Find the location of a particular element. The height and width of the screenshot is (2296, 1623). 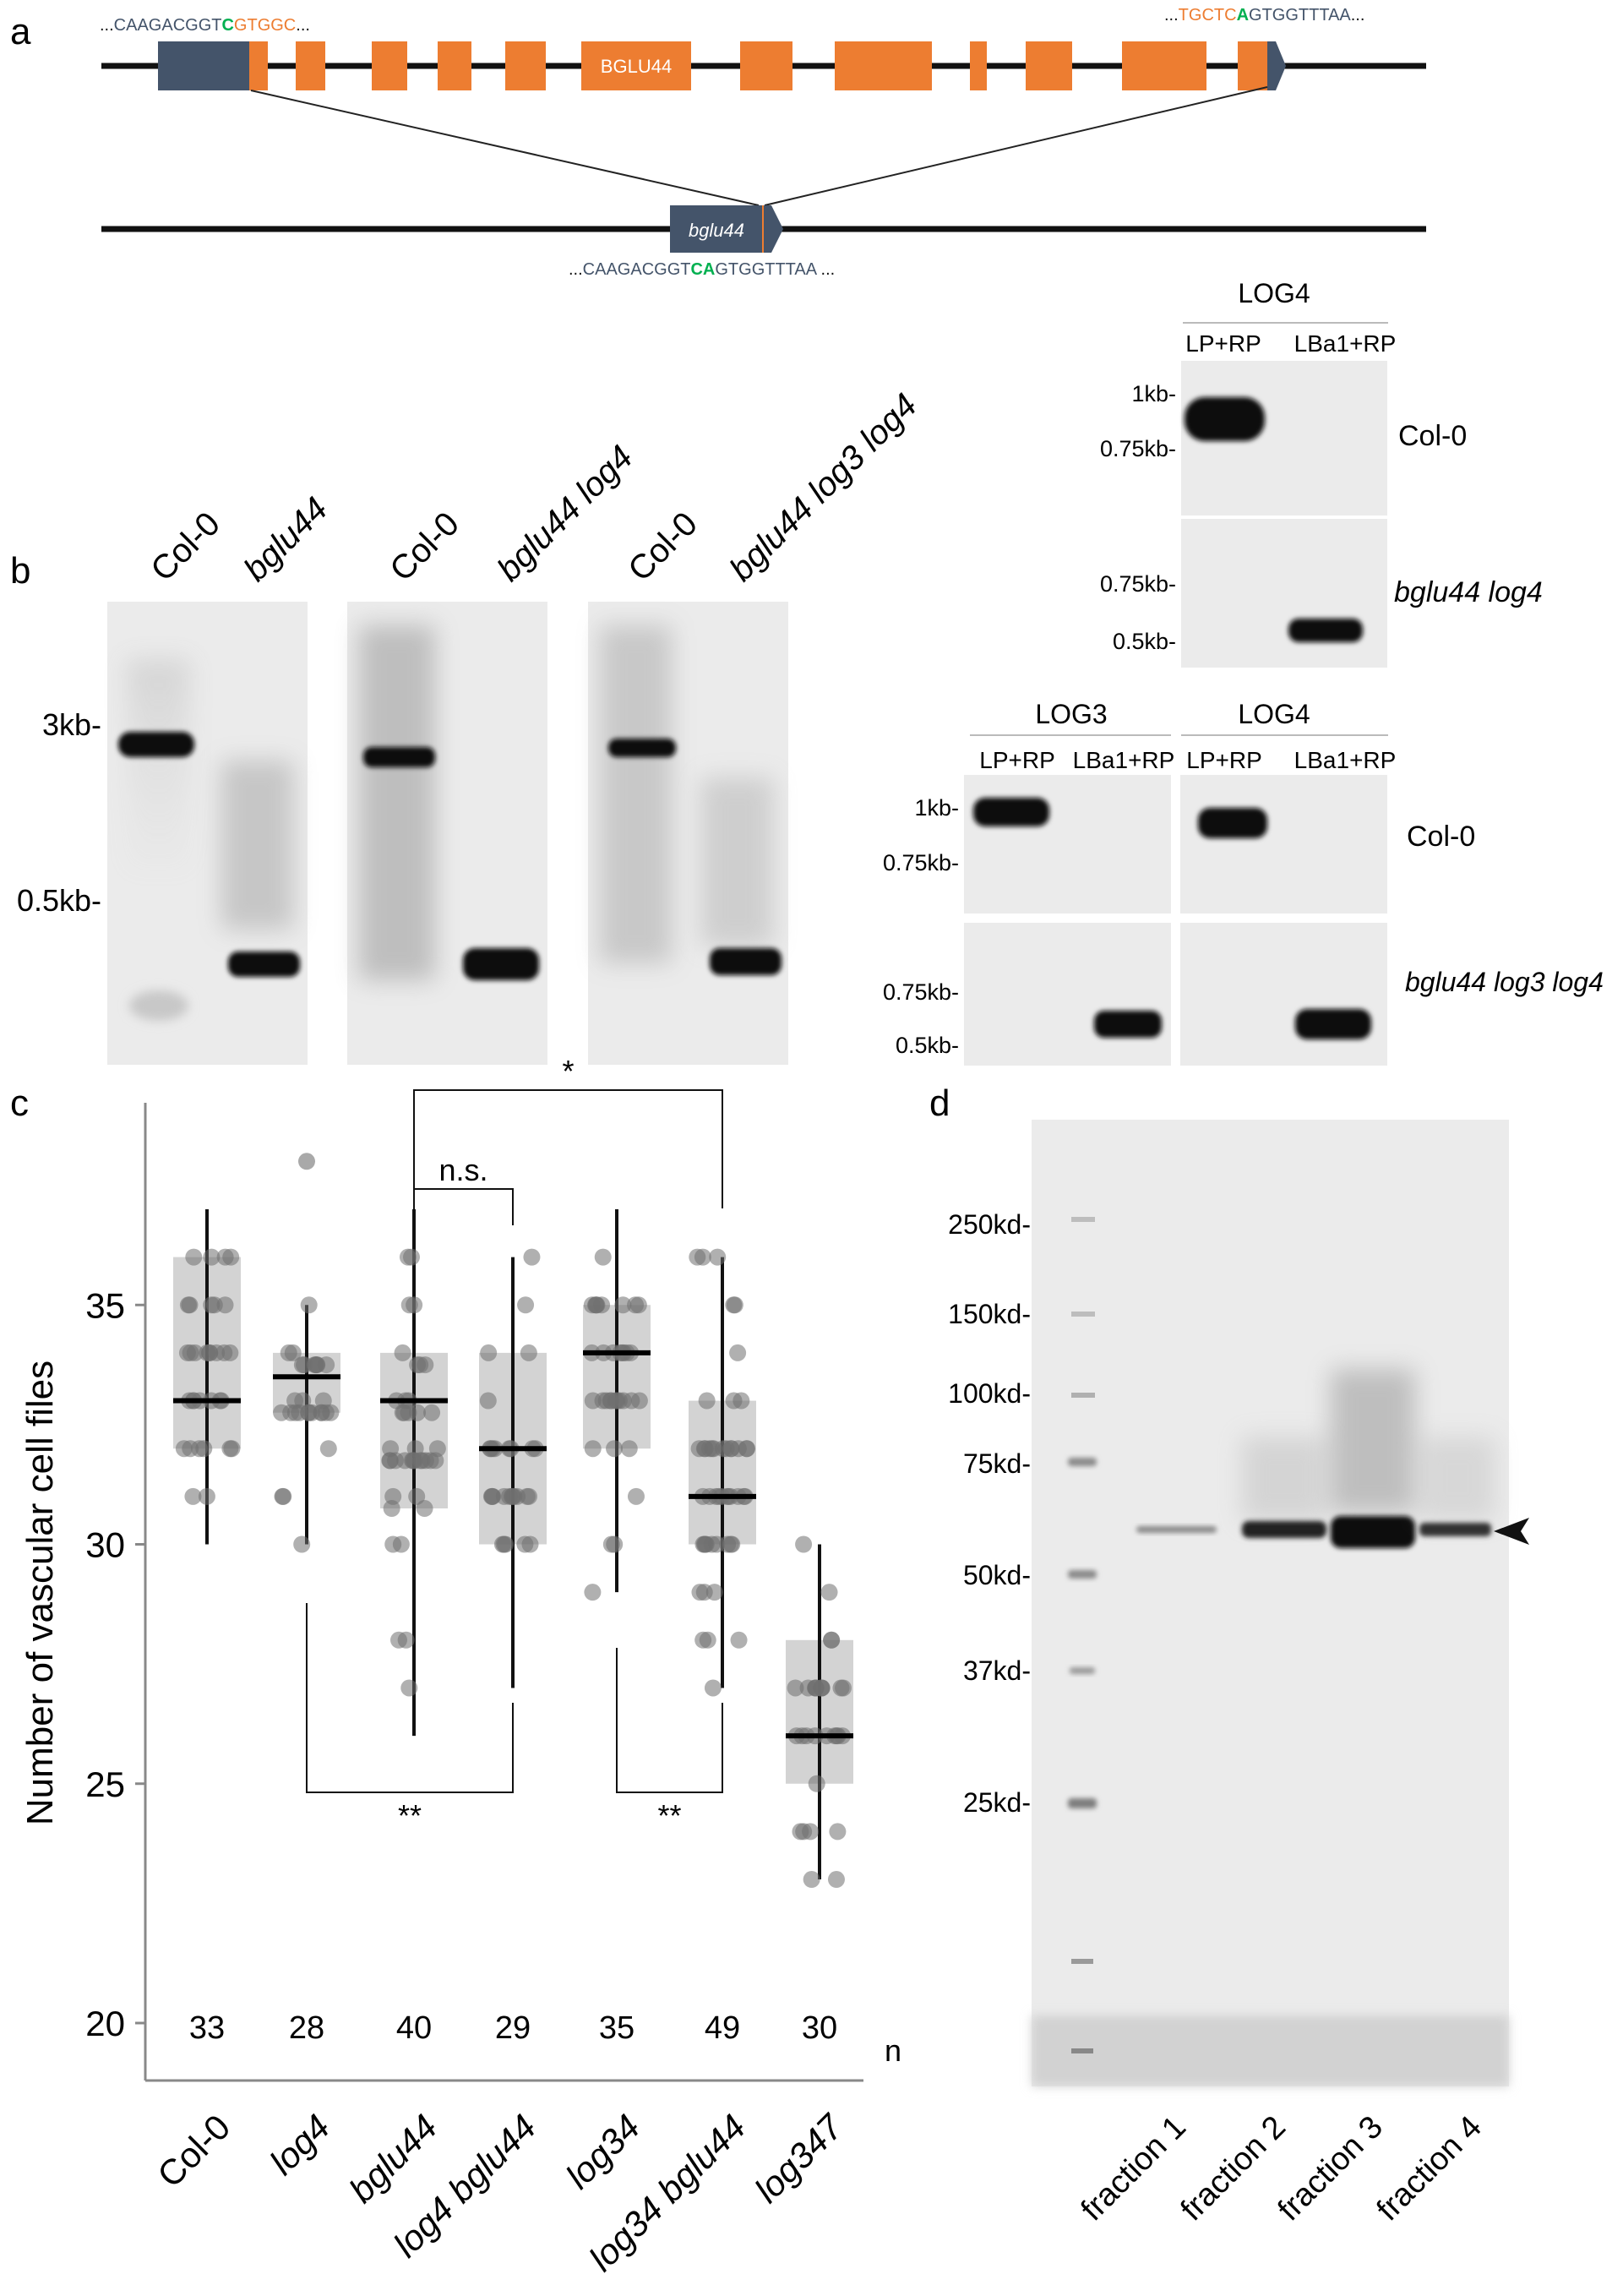

significance-label: ** is located at coordinates (410, 1816).